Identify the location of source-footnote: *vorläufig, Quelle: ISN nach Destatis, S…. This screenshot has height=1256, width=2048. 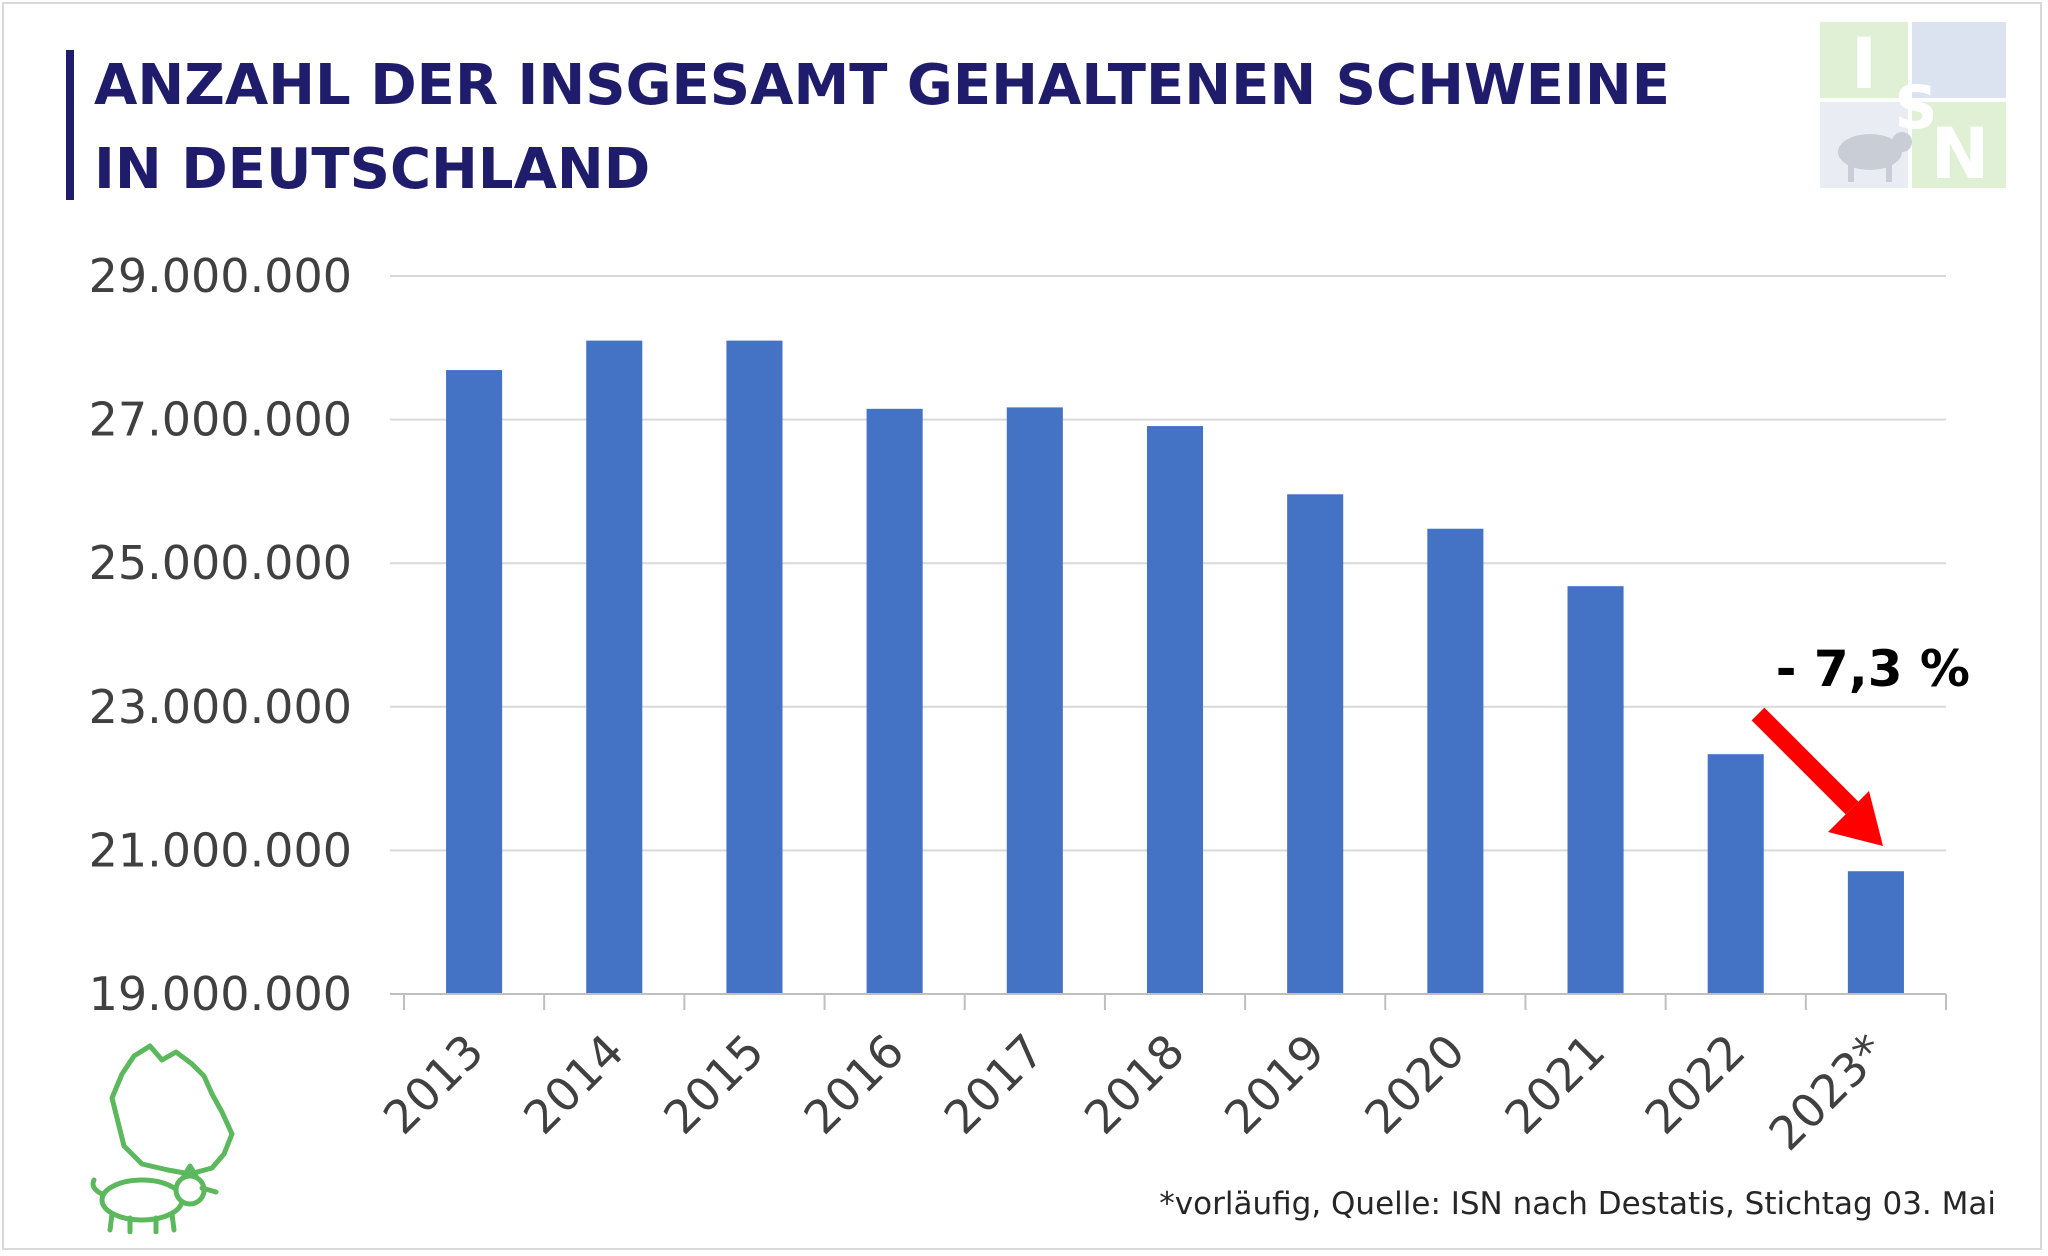
(1577, 1204).